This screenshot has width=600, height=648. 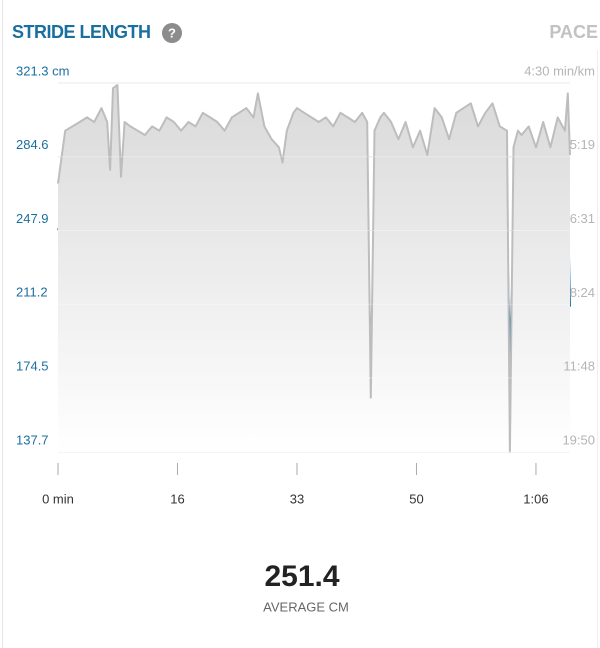 What do you see at coordinates (582, 218) in the screenshot?
I see `y2-tick-label: 6:31` at bounding box center [582, 218].